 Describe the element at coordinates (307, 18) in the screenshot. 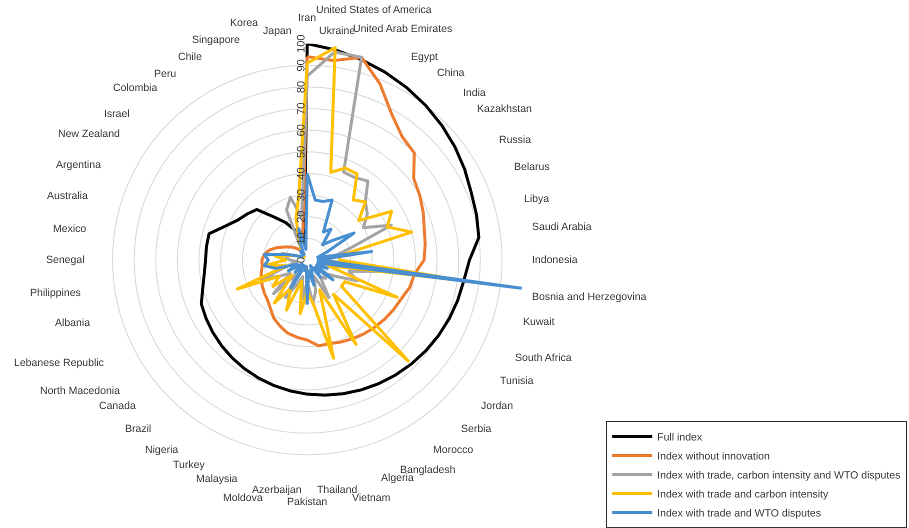

I see `spoke-label: Iran` at that location.